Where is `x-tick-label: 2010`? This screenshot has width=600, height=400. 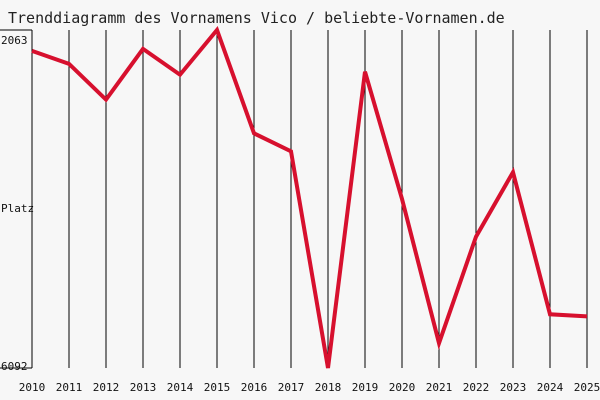
x-tick-label: 2010 is located at coordinates (32, 387).